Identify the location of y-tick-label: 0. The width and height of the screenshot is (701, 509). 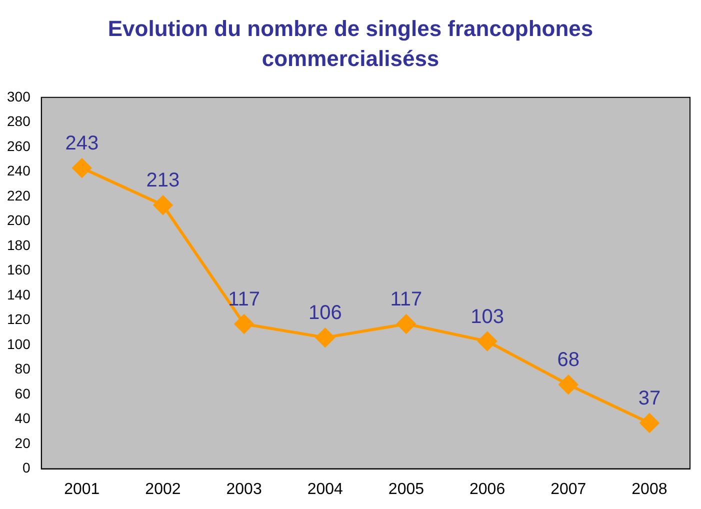
(26, 468).